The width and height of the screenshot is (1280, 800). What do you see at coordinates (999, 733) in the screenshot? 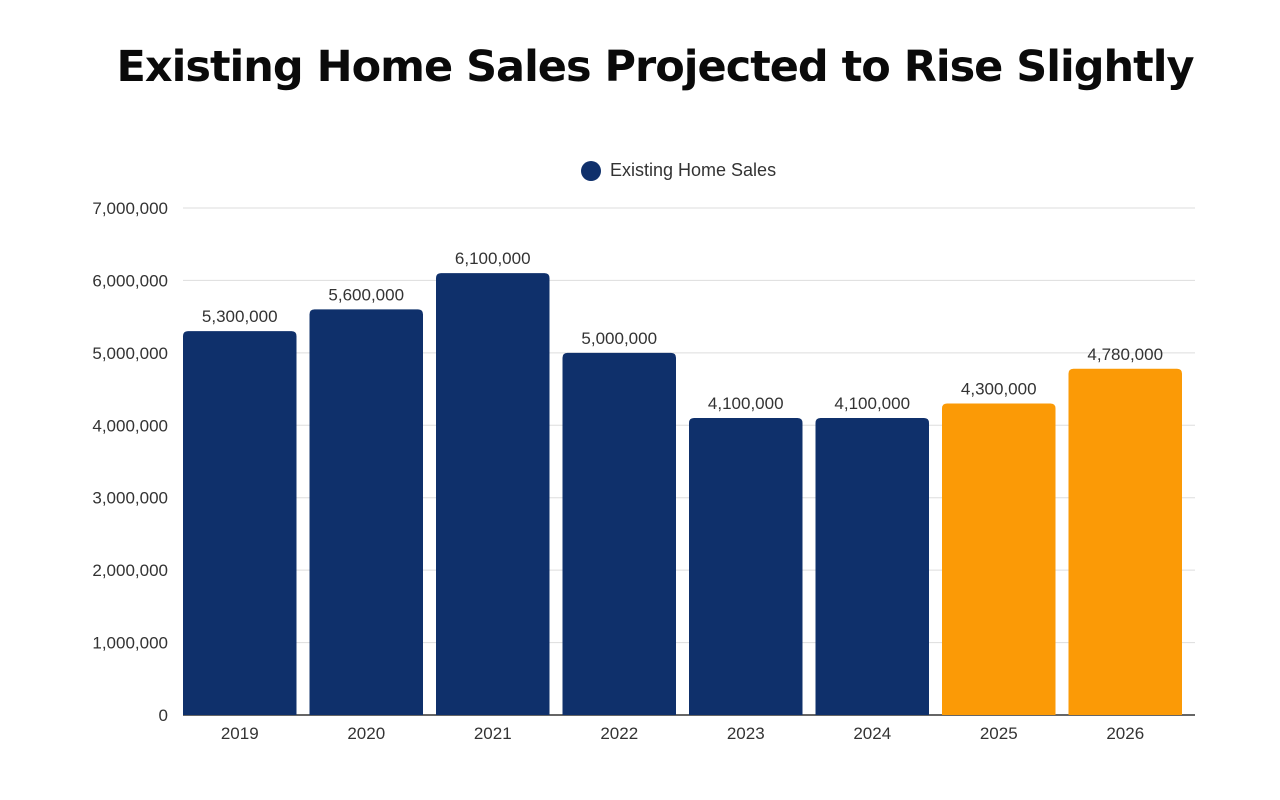
I see `x-tick-label-2025: 2025` at bounding box center [999, 733].